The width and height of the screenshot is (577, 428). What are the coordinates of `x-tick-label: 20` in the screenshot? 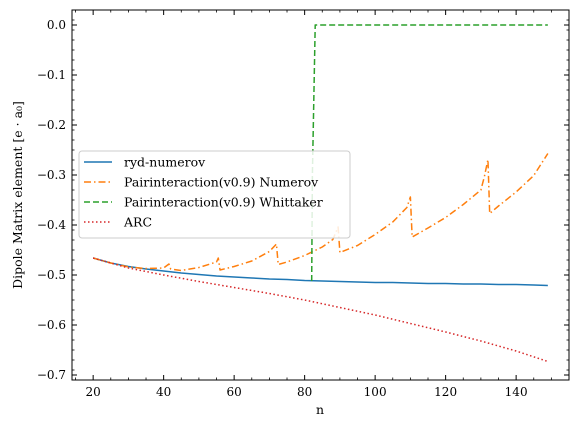 It's located at (93, 392).